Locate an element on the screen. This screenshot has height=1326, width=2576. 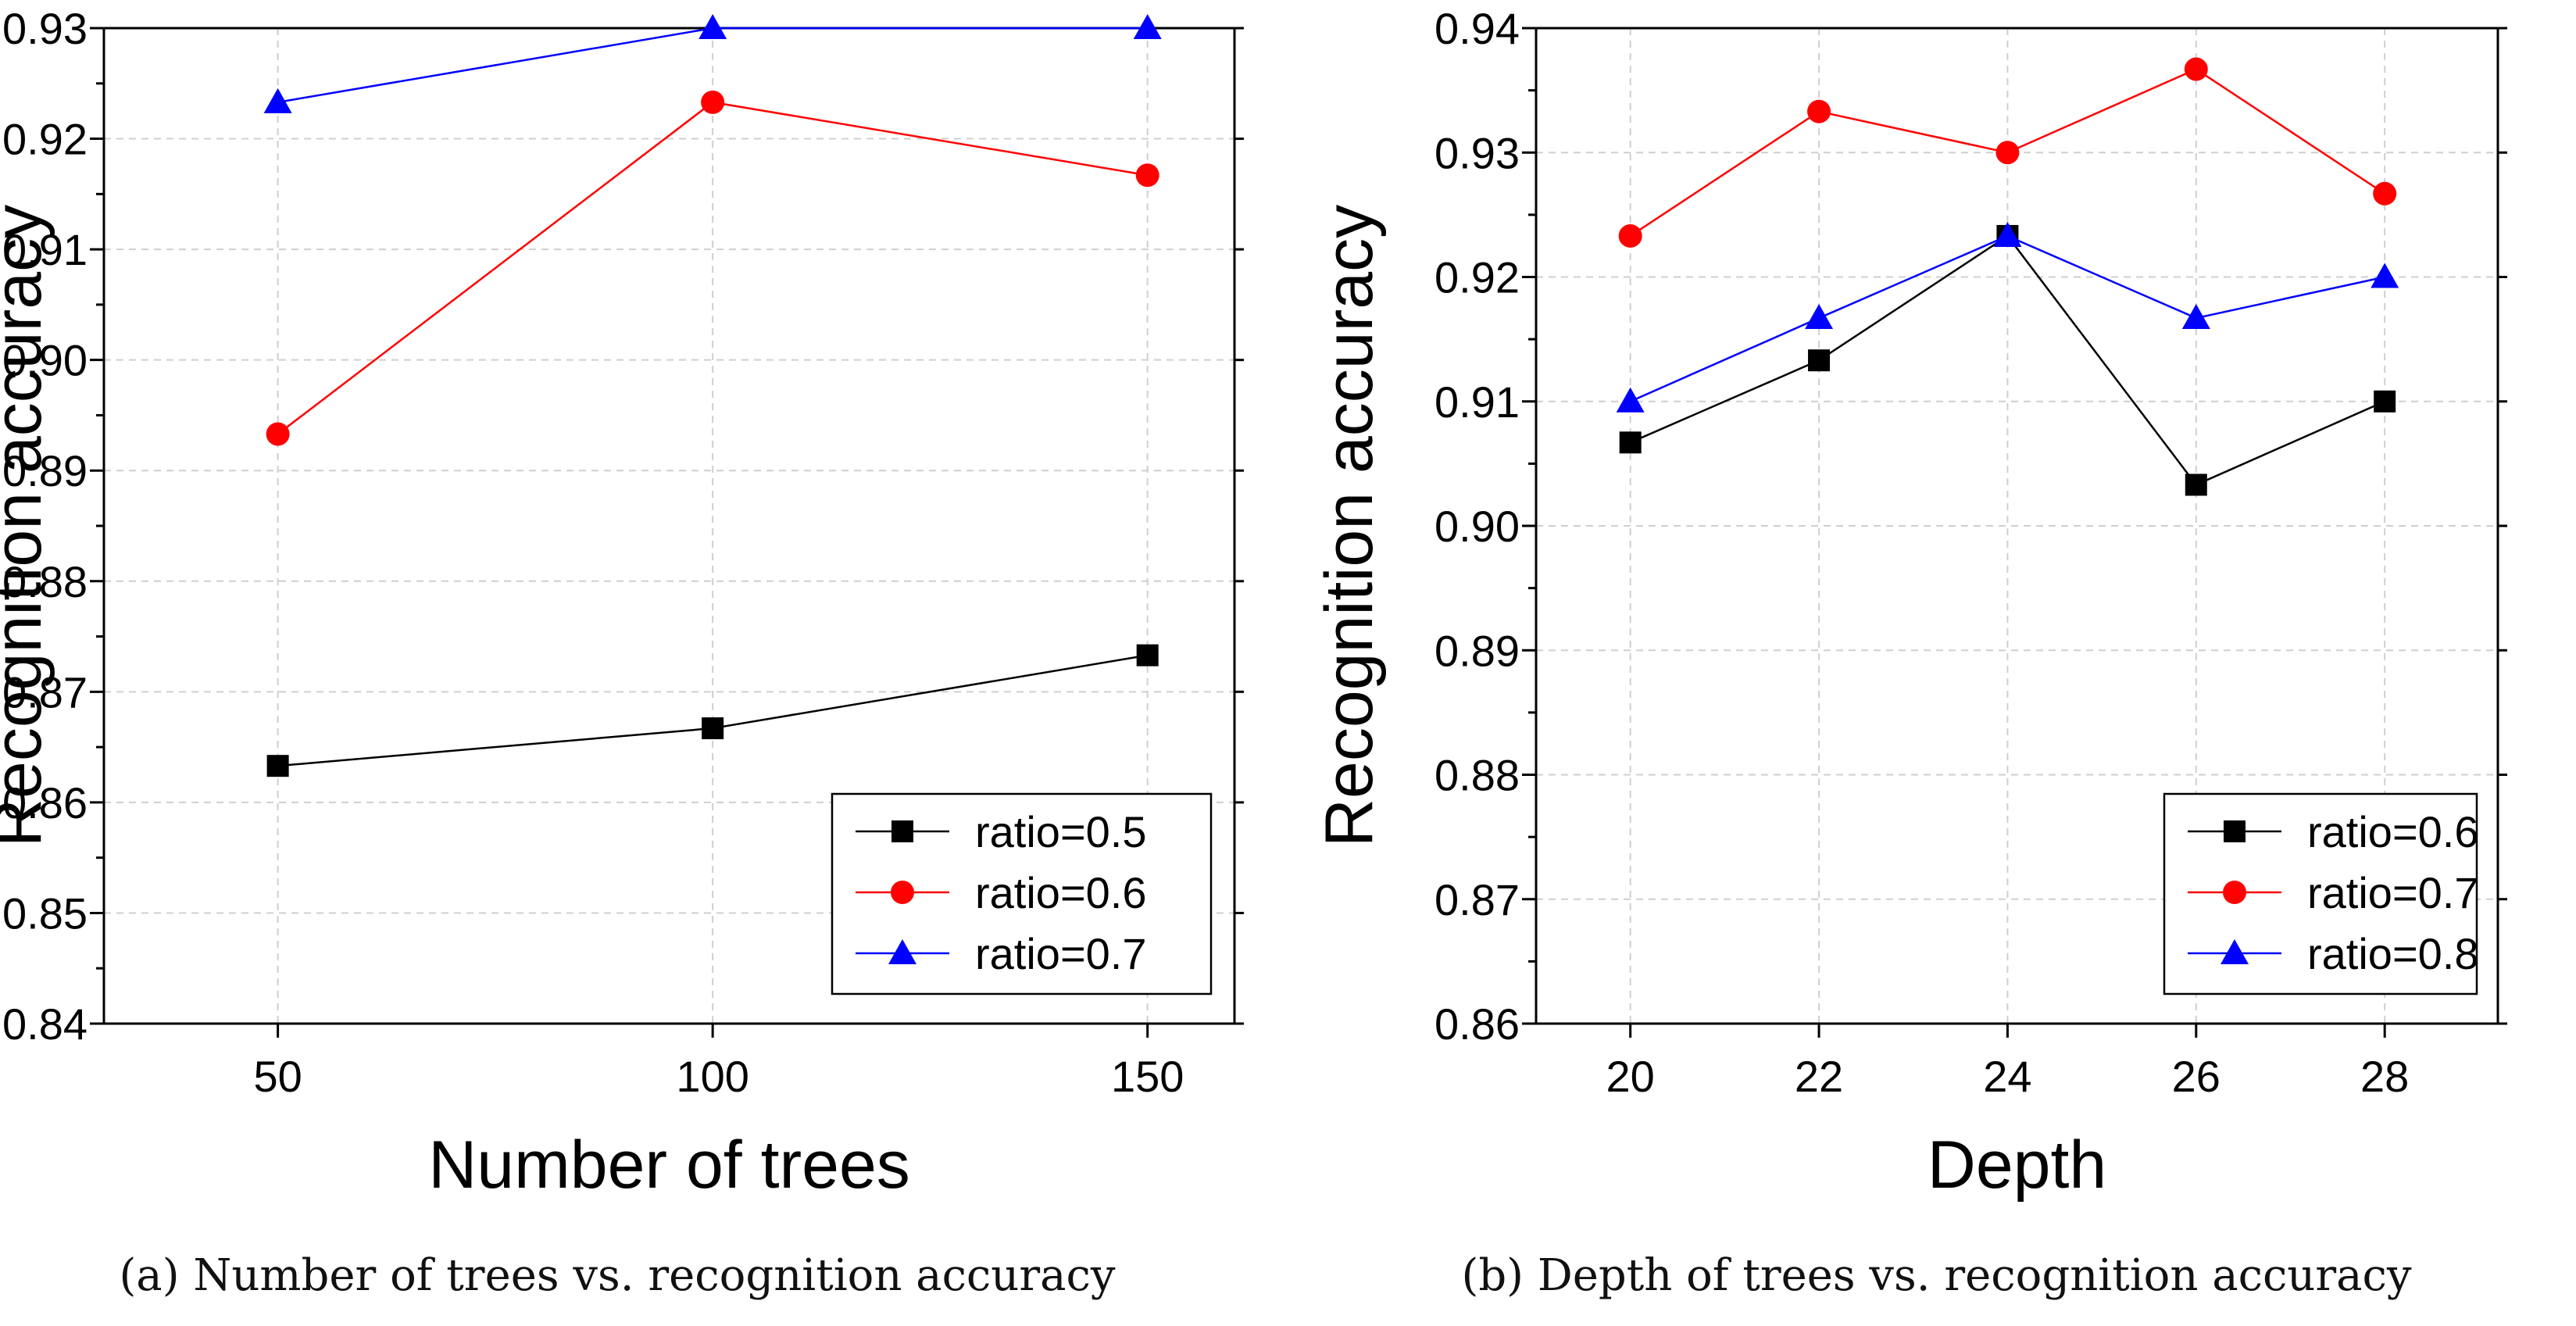
x-tick-label: 100 is located at coordinates (713, 1076).